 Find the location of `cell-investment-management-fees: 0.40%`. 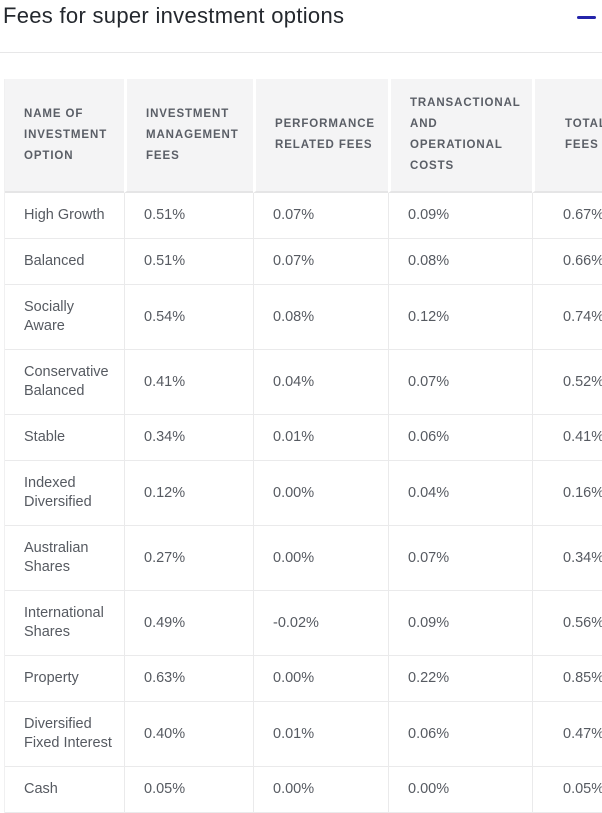

cell-investment-management-fees: 0.40% is located at coordinates (188, 734).